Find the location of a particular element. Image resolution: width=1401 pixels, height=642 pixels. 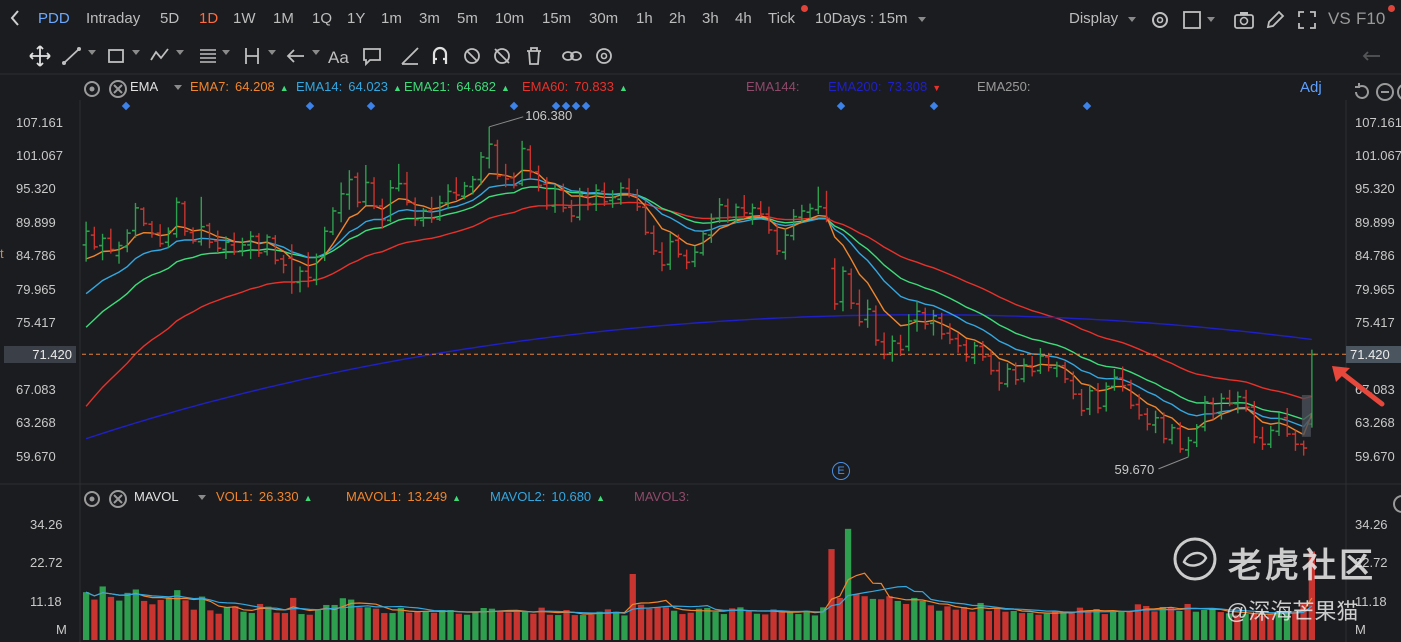

left-price-tick: 75.417 is located at coordinates (36, 323).